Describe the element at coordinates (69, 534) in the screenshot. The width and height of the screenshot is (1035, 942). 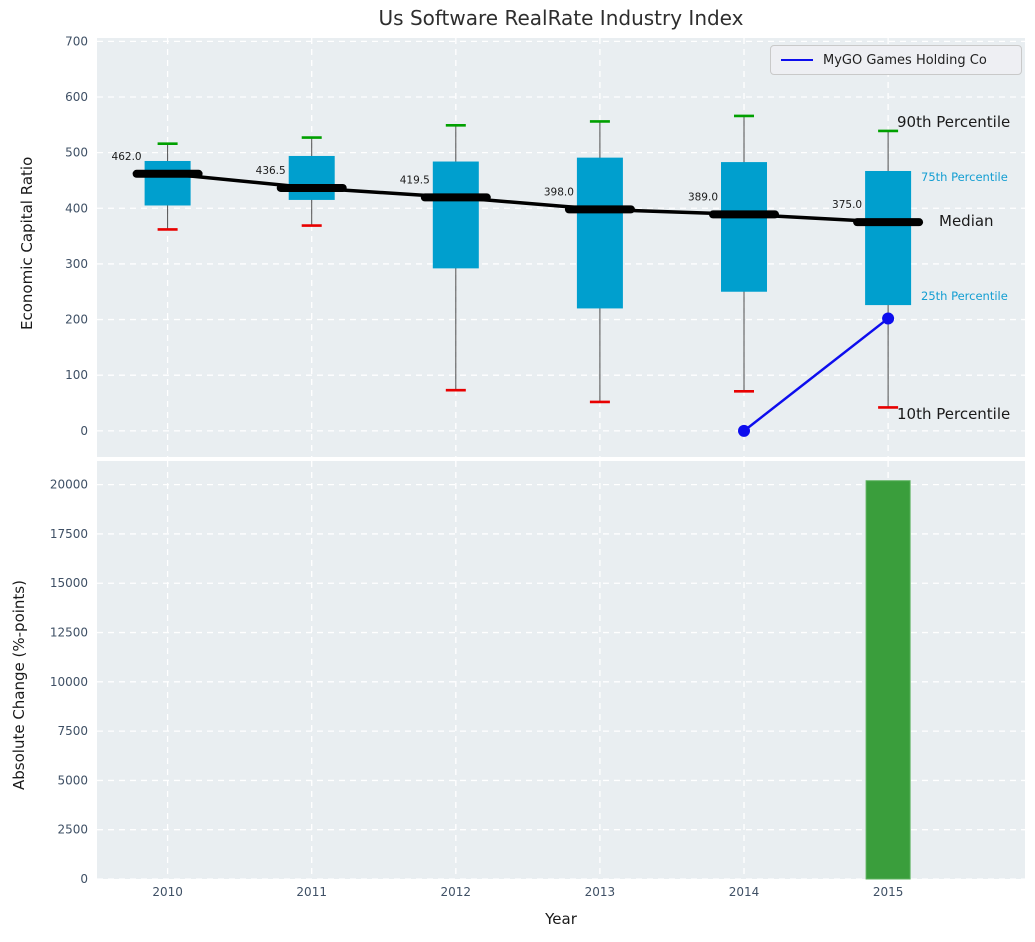
I see `bottom-y-tick-label: 17500` at that location.